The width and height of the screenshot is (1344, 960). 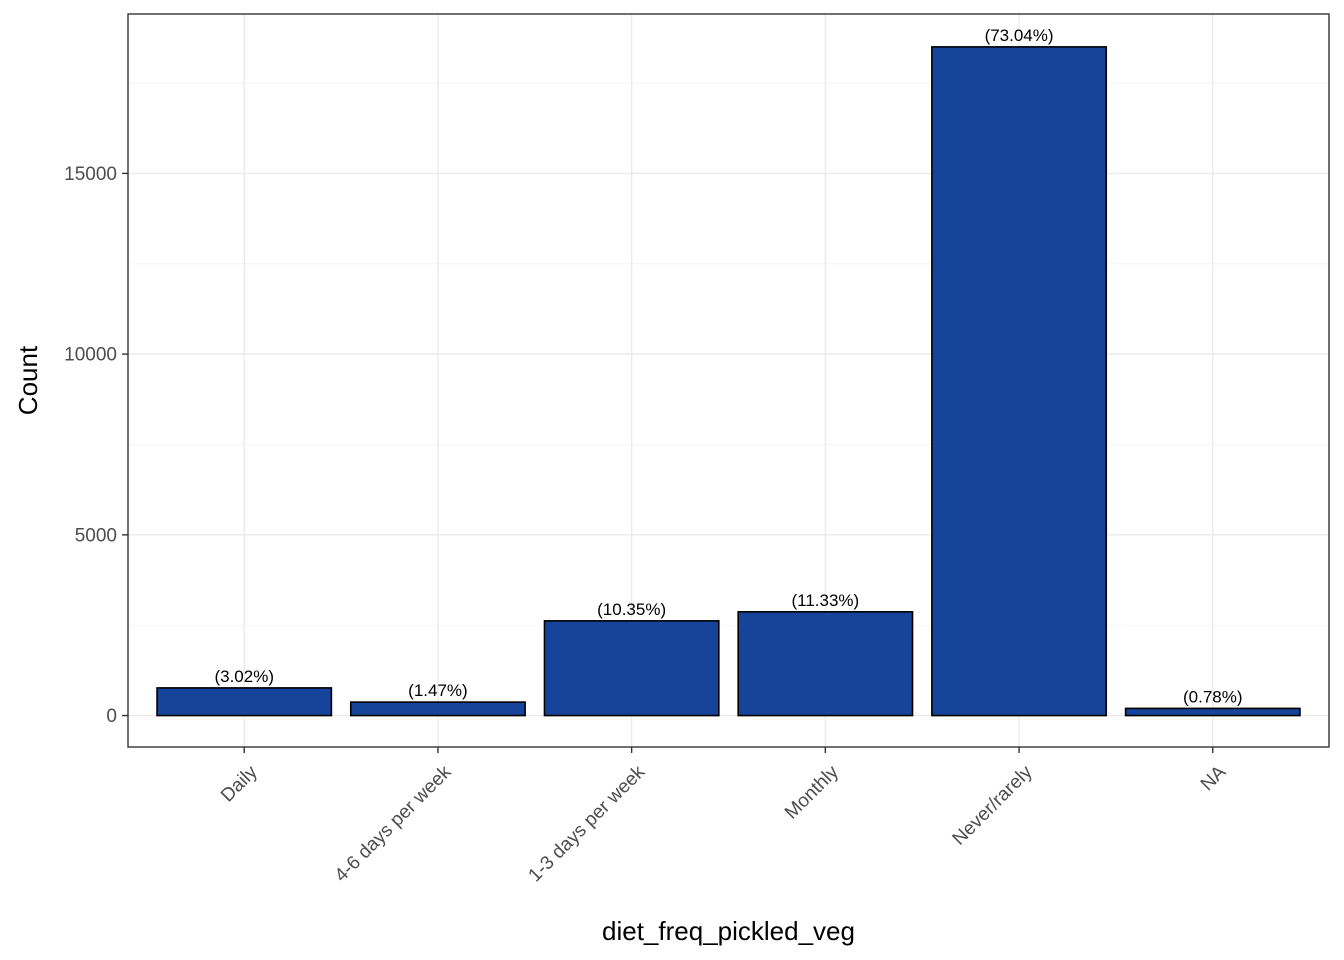 I want to click on y-axis-title: Count, so click(x=28, y=380).